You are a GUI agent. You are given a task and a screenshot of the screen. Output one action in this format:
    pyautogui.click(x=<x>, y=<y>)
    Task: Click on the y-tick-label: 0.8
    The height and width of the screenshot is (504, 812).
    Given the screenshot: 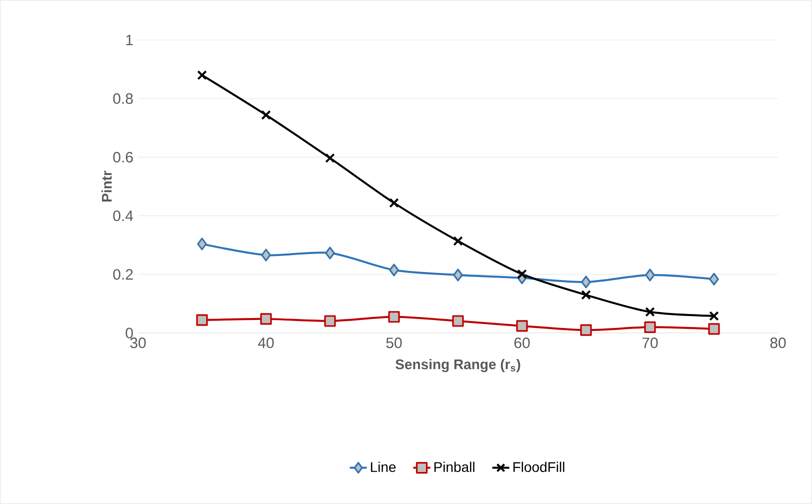 What is the action you would take?
    pyautogui.click(x=123, y=98)
    